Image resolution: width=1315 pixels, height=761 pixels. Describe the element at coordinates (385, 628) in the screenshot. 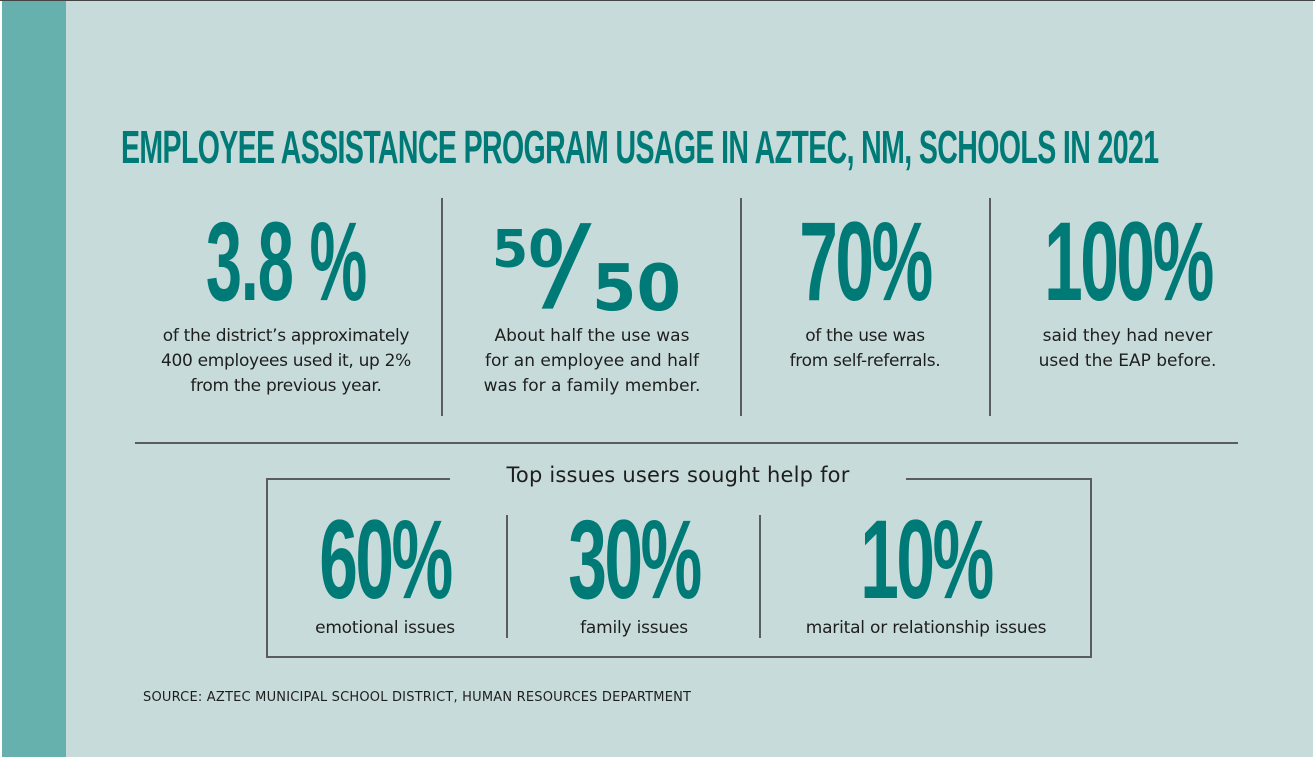

I see `issue-label: emotional issues` at that location.